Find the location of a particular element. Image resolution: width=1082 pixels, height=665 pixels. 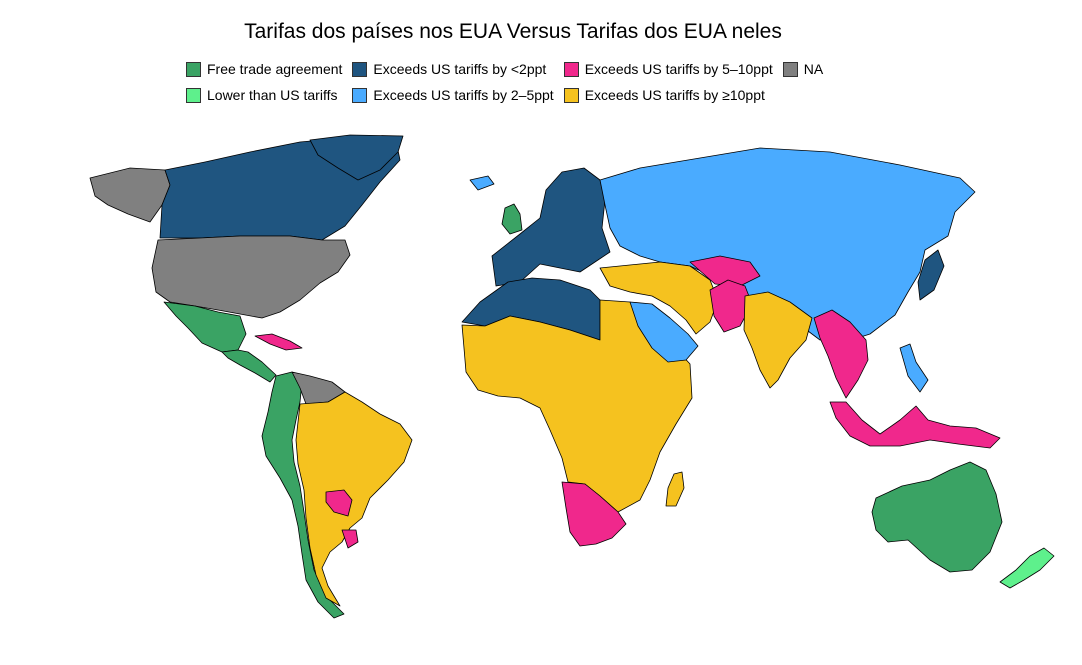

region-southern-africa is located at coordinates (594, 514).